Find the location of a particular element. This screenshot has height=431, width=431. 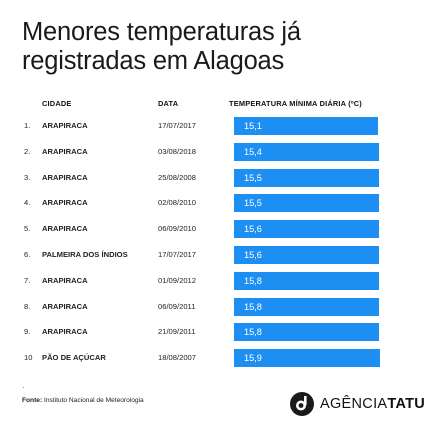

row-date: 25/08/2008 is located at coordinates (177, 177).